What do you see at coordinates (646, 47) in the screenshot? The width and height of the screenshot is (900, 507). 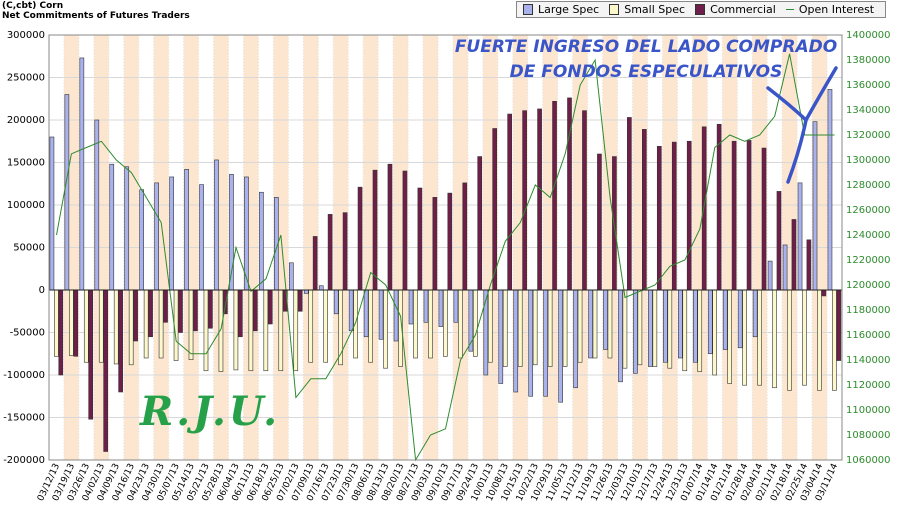 I see `annotation-line-1: FUERTE INGRESO DEL LADO COMPRADO` at bounding box center [646, 47].